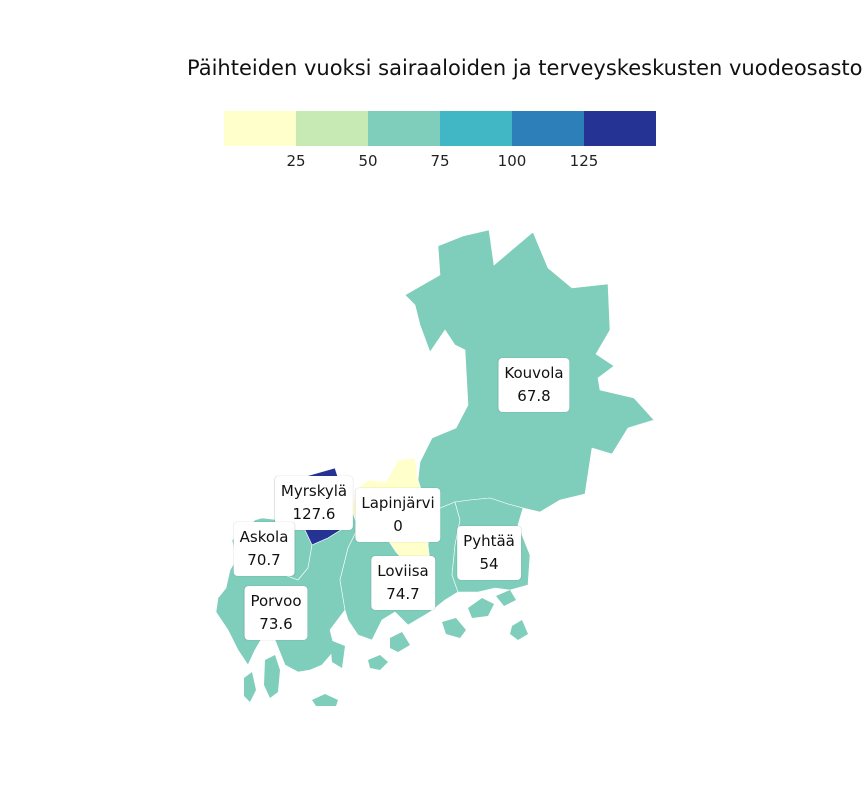 The image size is (864, 792). I want to click on label-loviisa: Loviisa 74.7, so click(403, 583).